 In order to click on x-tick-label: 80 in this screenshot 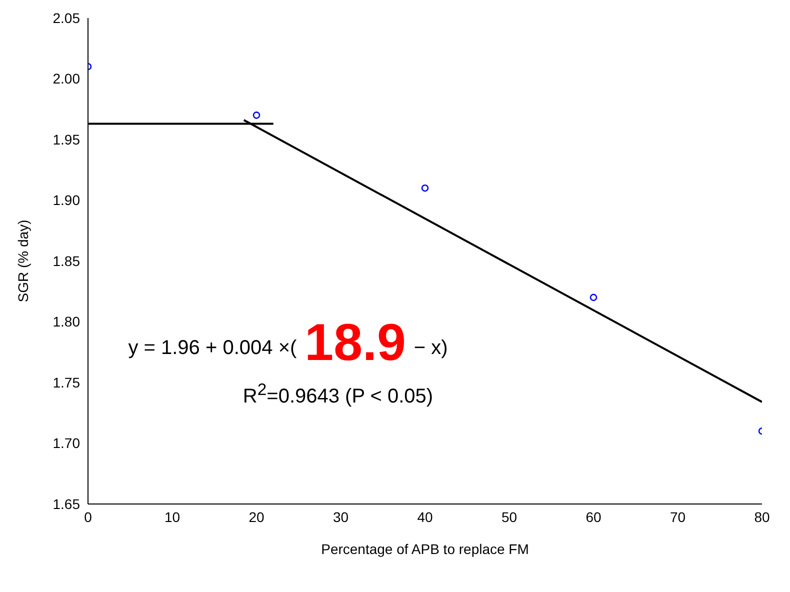, I will do `click(762, 516)`.